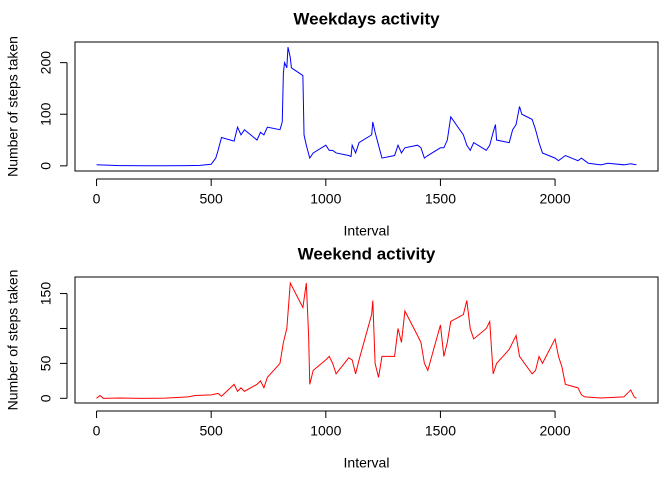  Describe the element at coordinates (46, 363) in the screenshot. I see `y-tick-label: 50` at that location.